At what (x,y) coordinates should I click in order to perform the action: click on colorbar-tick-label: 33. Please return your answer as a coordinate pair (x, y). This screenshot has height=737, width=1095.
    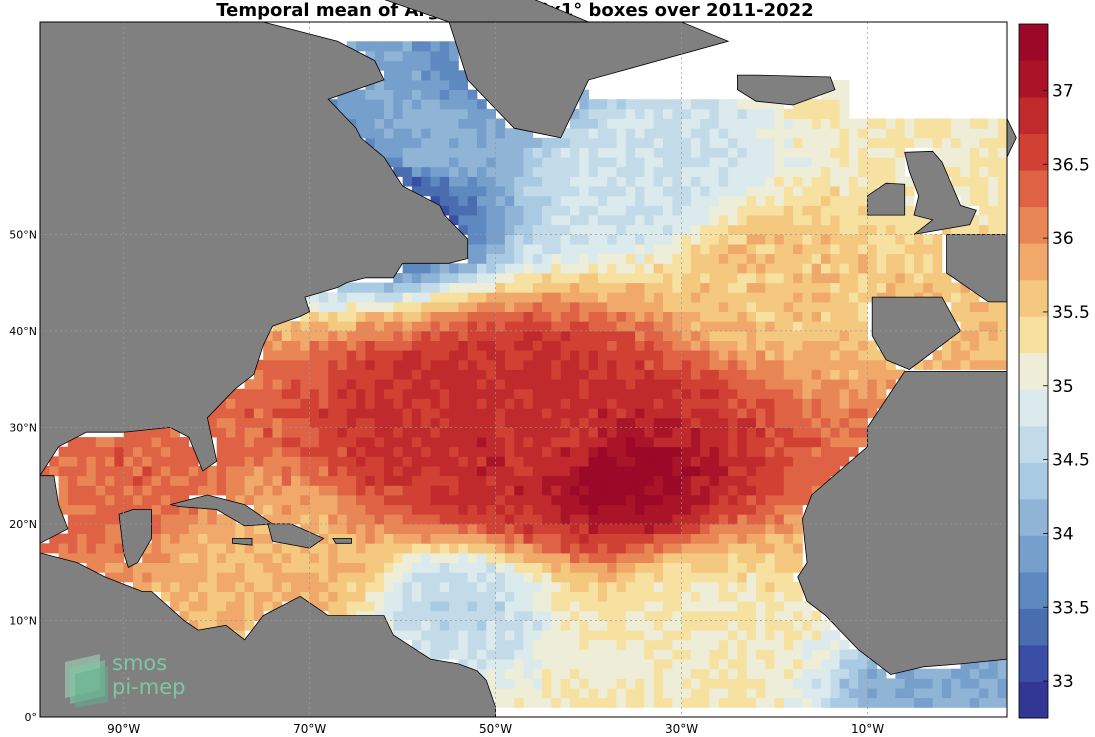
    Looking at the image, I should click on (1063, 682).